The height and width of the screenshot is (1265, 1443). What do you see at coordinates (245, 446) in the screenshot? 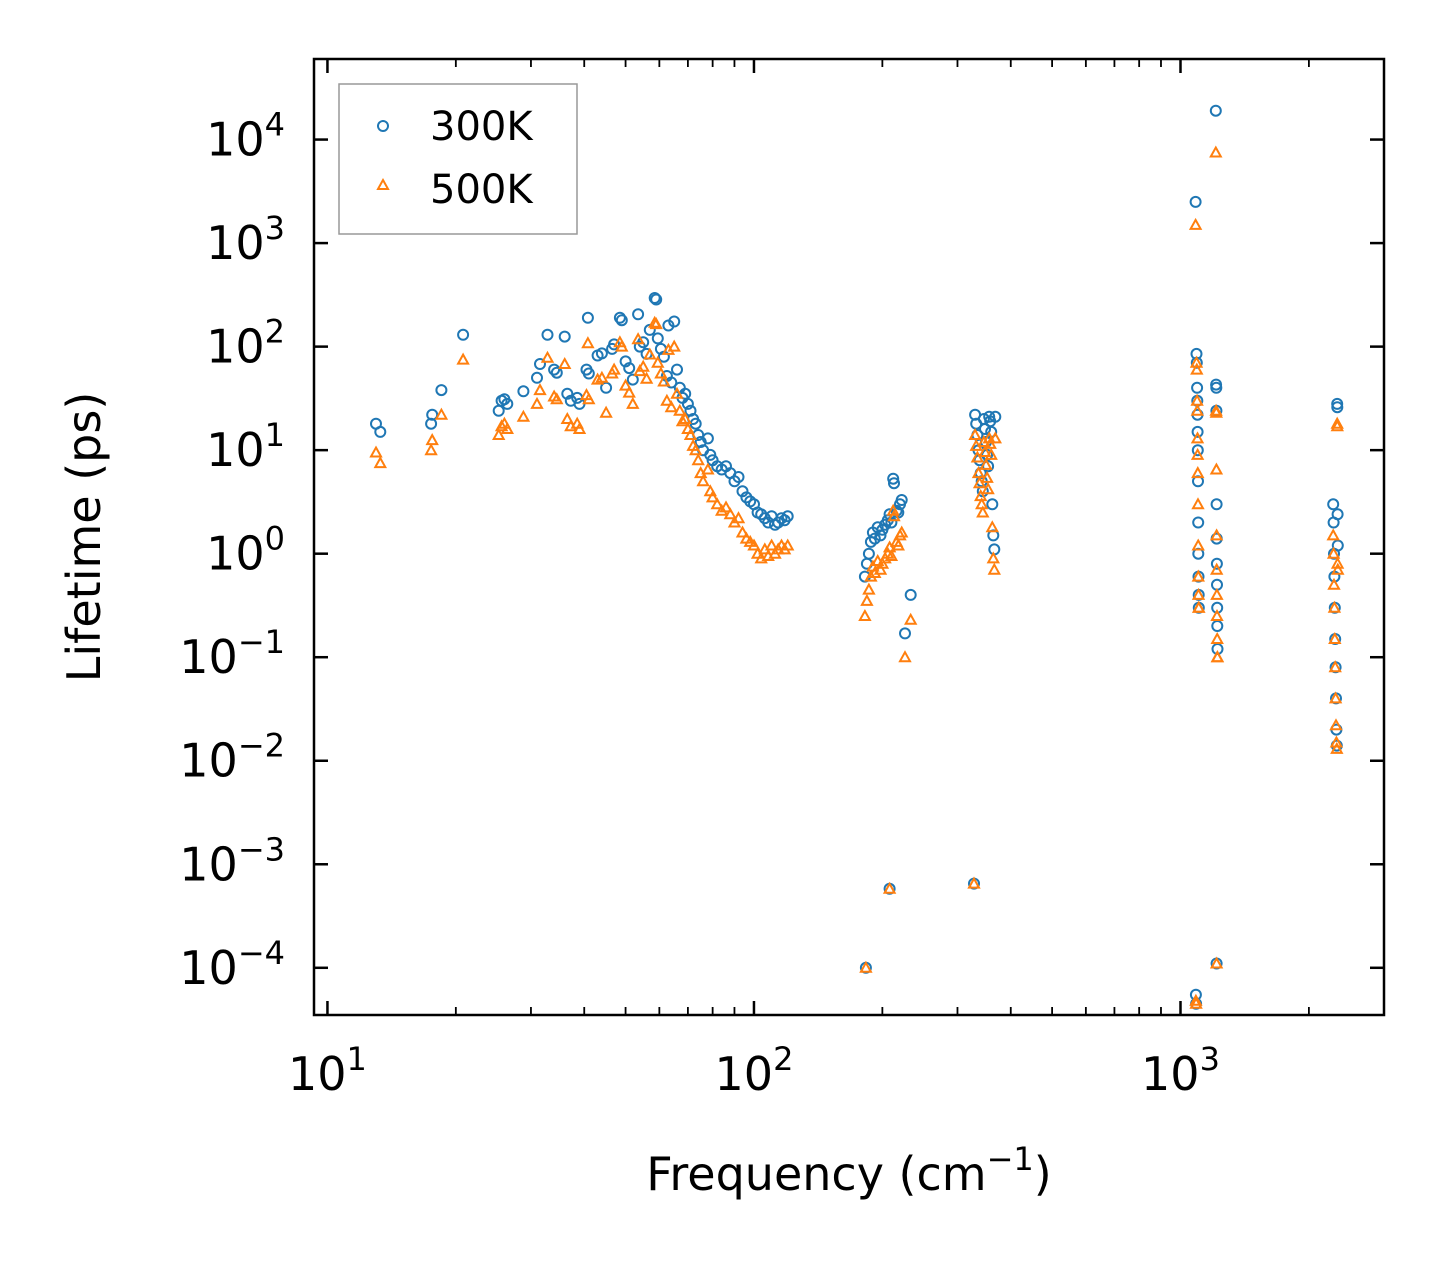
I see `y-tick-label: 10¹` at bounding box center [245, 446].